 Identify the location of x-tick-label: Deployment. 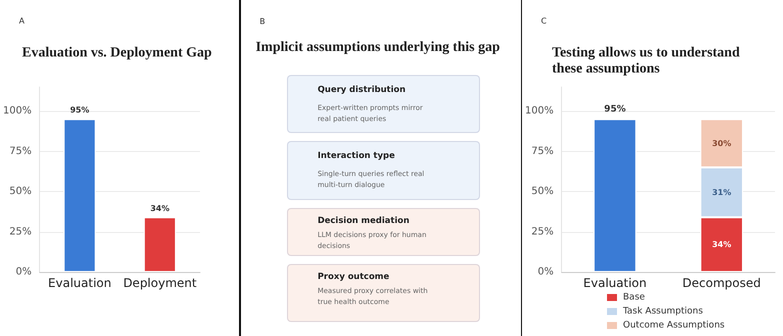
(160, 283).